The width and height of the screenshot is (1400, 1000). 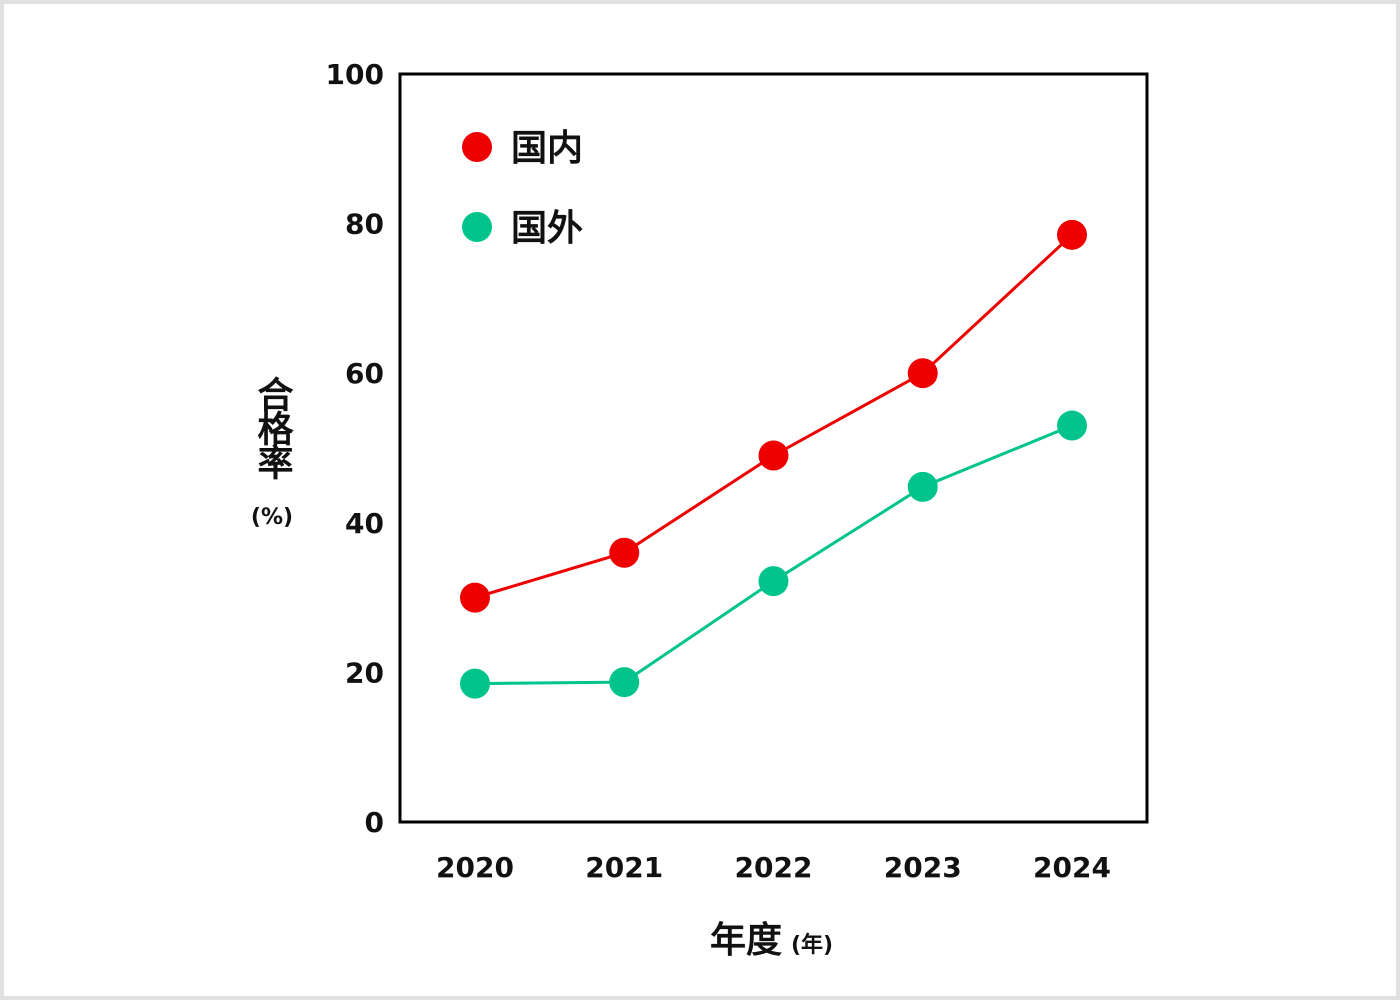 I want to click on y-tick-label: 60, so click(x=364, y=373).